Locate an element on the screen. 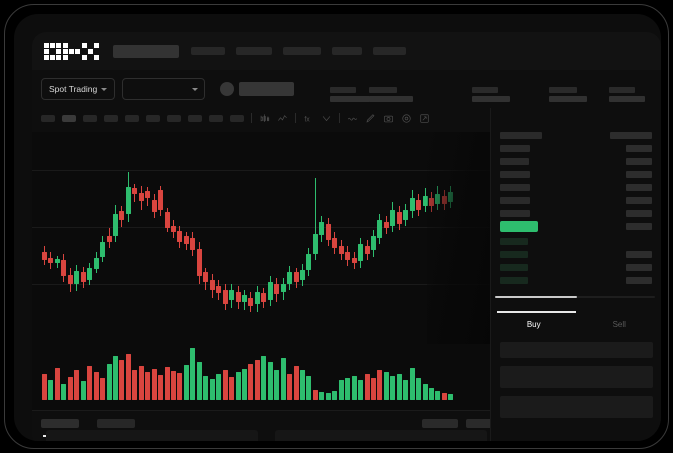 The width and height of the screenshot is (673, 453). search-input is located at coordinates (146, 51).